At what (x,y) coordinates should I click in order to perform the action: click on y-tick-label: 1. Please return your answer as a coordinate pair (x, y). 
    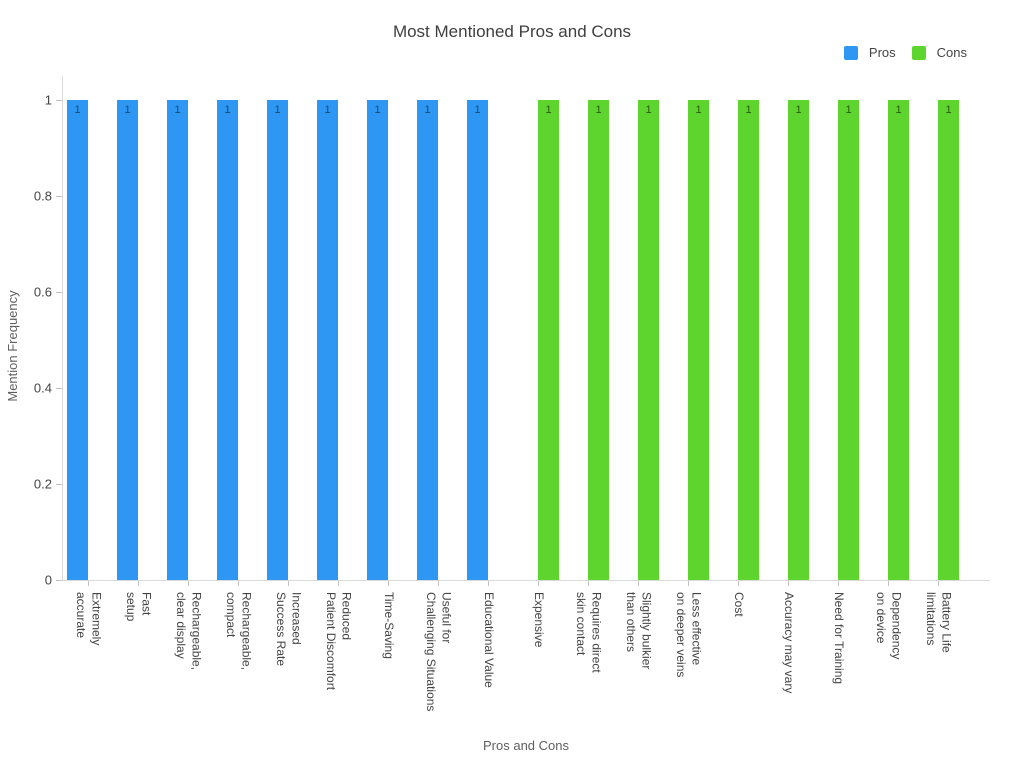
    Looking at the image, I should click on (48, 100).